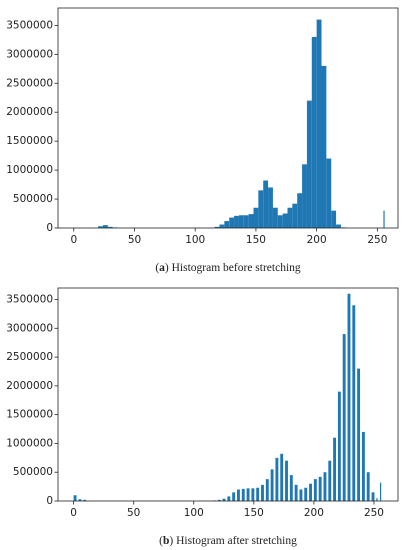  Describe the element at coordinates (233, 268) in the screenshot. I see `caption-part: ) Histogram before stretching` at that location.